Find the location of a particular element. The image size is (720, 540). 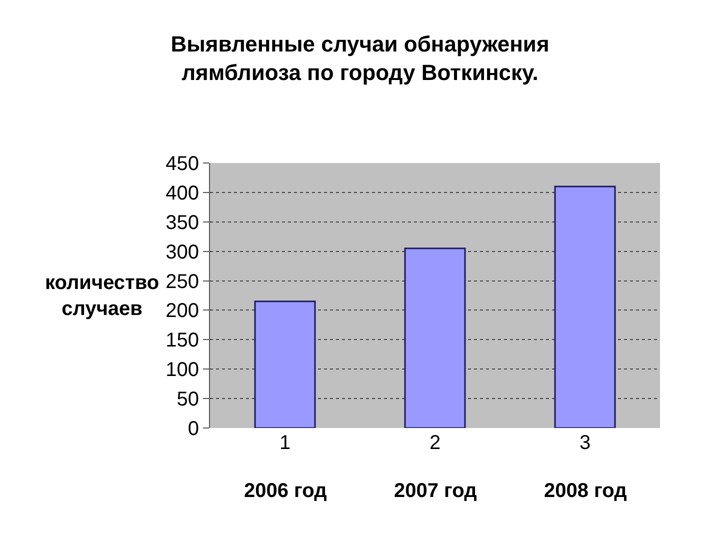

y-axis-title: количество случаев is located at coordinates (102, 296).